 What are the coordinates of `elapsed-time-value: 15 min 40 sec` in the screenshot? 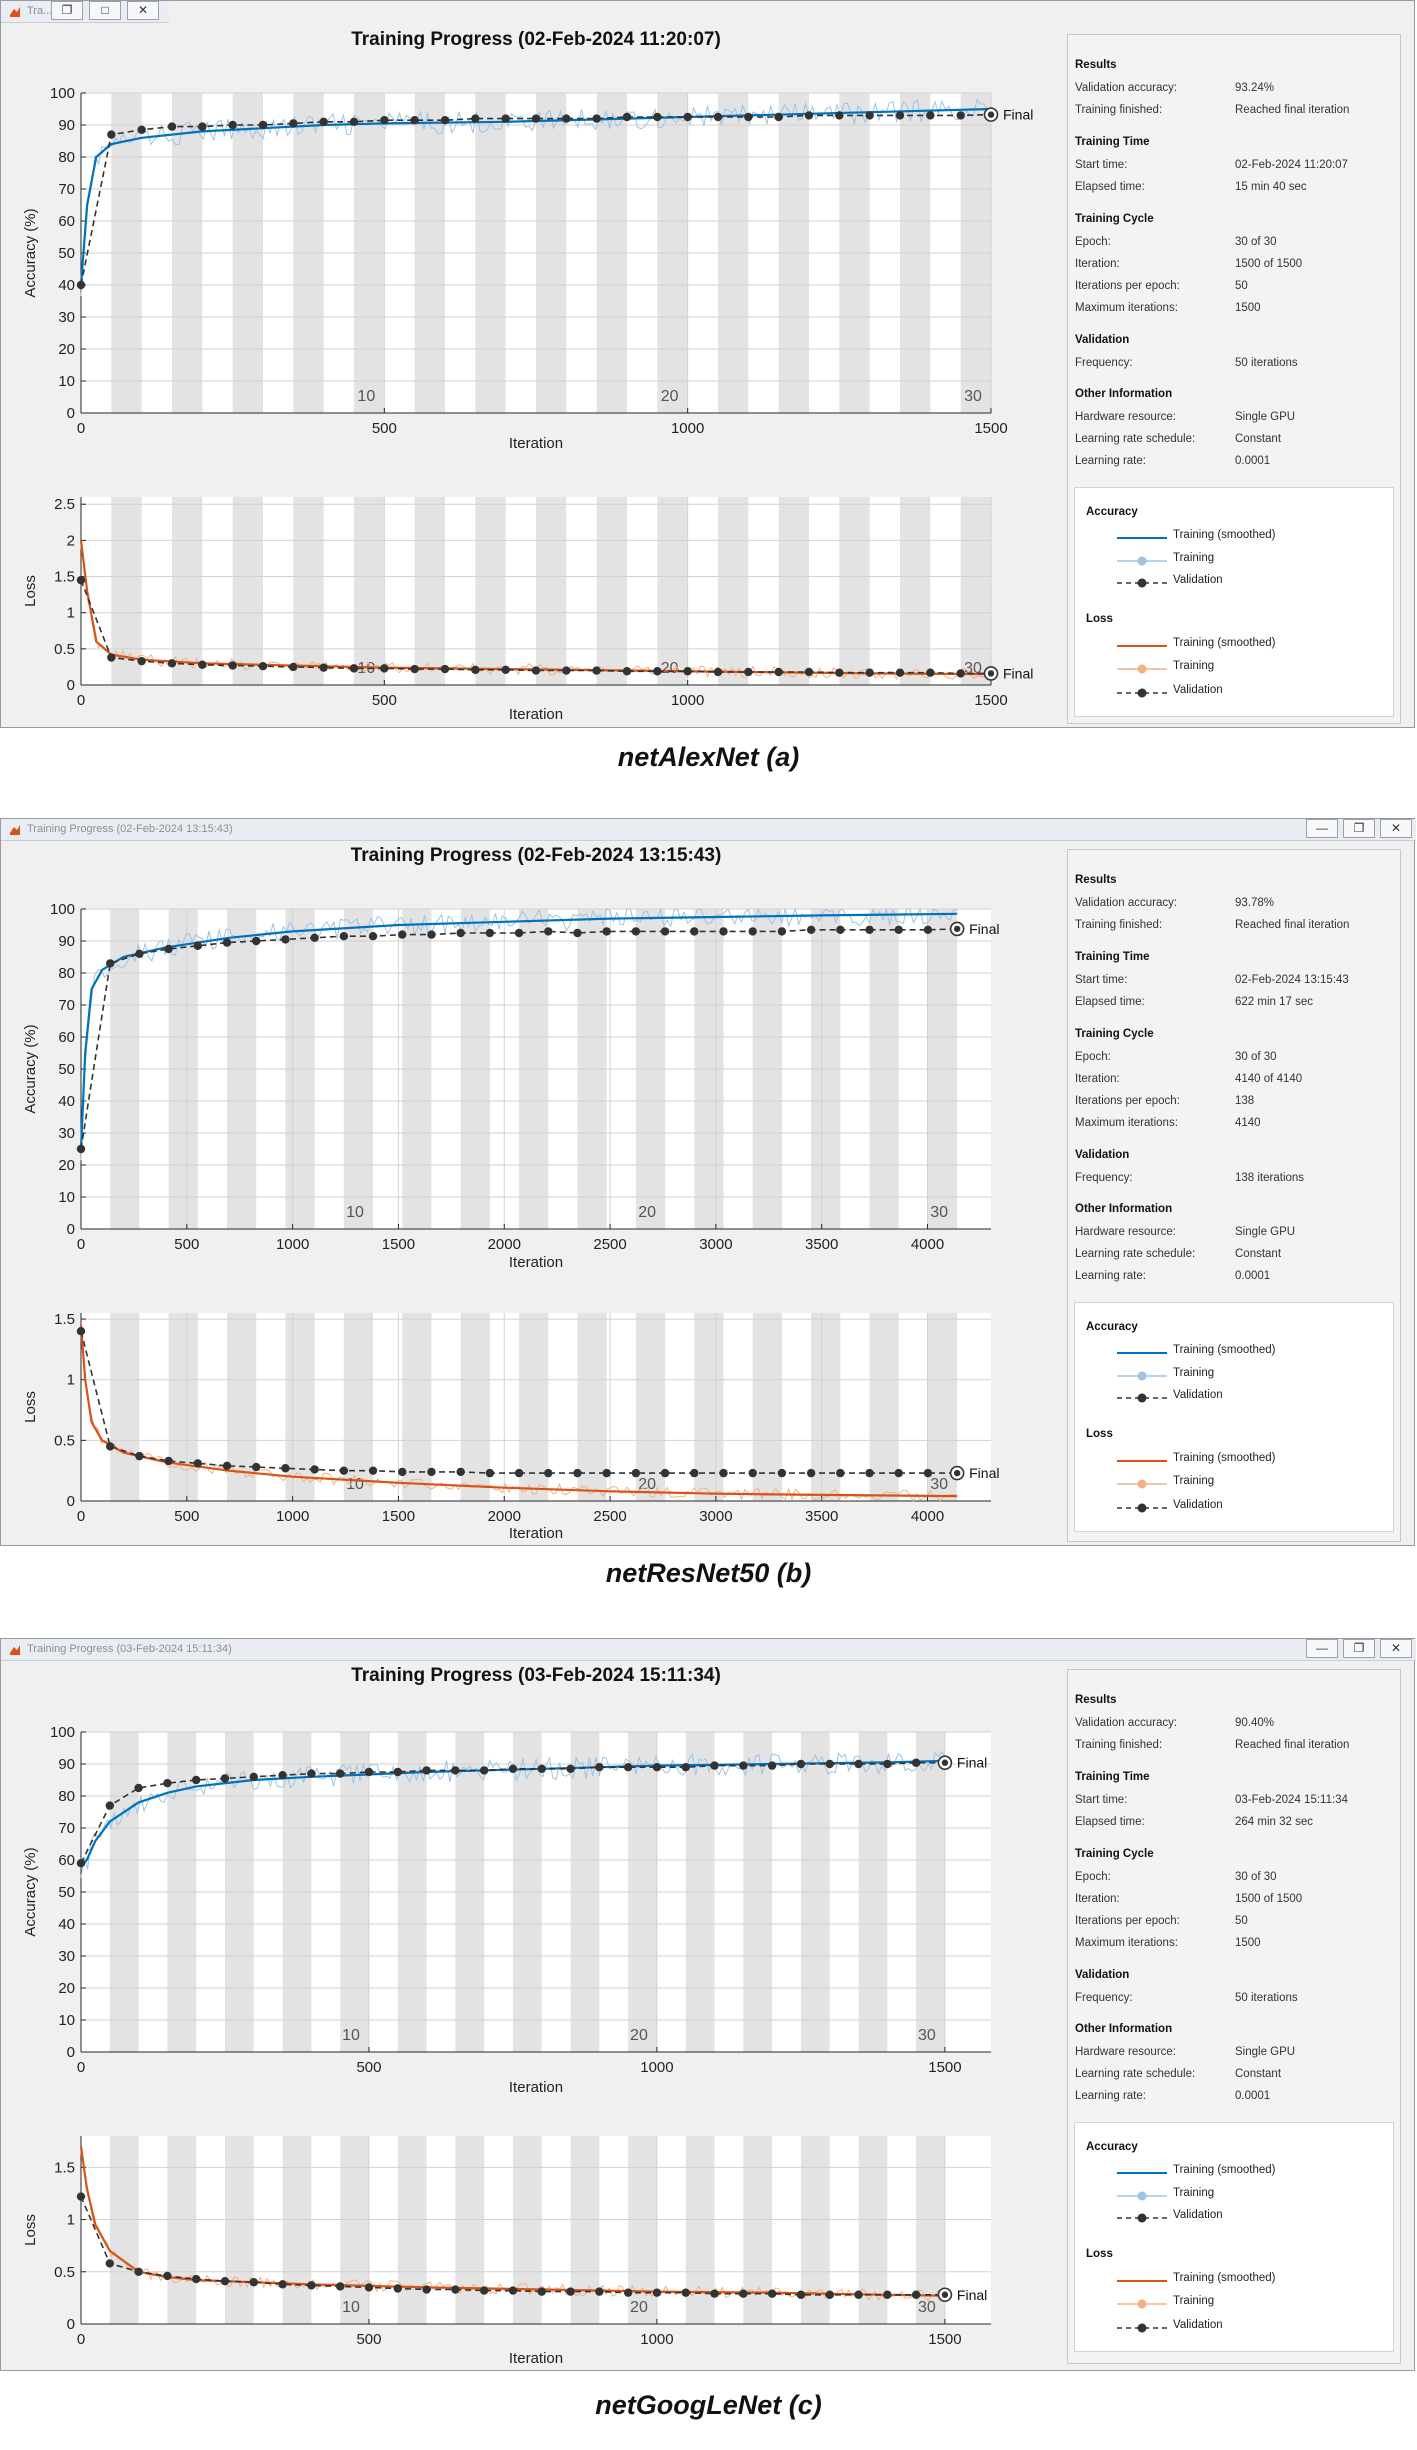 It's located at (1271, 187).